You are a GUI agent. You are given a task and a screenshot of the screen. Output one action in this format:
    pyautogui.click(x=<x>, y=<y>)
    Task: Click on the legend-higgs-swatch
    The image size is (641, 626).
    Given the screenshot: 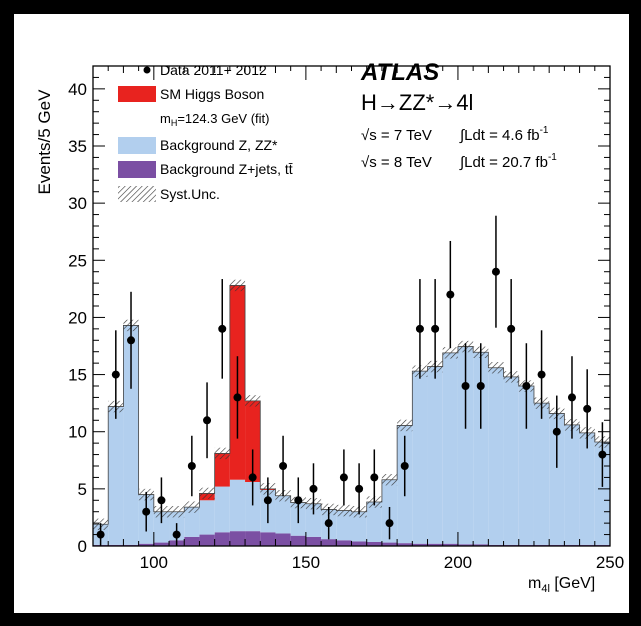 What is the action you would take?
    pyautogui.click(x=137, y=94)
    